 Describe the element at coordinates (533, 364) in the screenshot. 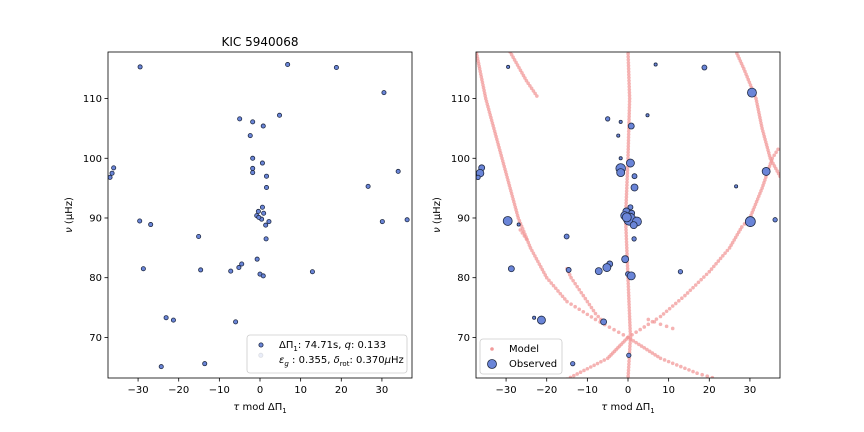

I see `legend-observed-label: Observed` at that location.